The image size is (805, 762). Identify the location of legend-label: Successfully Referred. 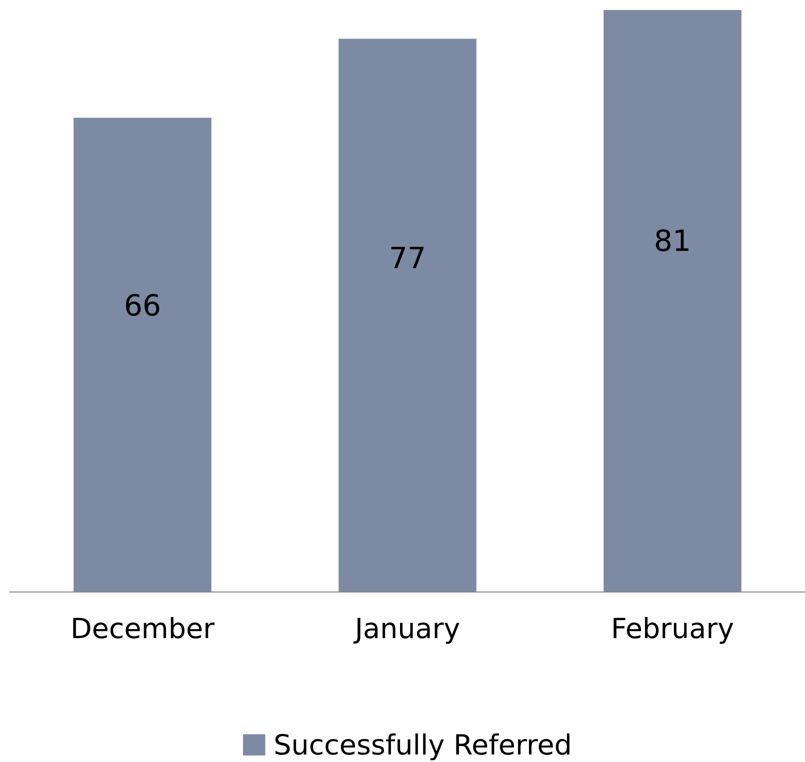
(422, 746).